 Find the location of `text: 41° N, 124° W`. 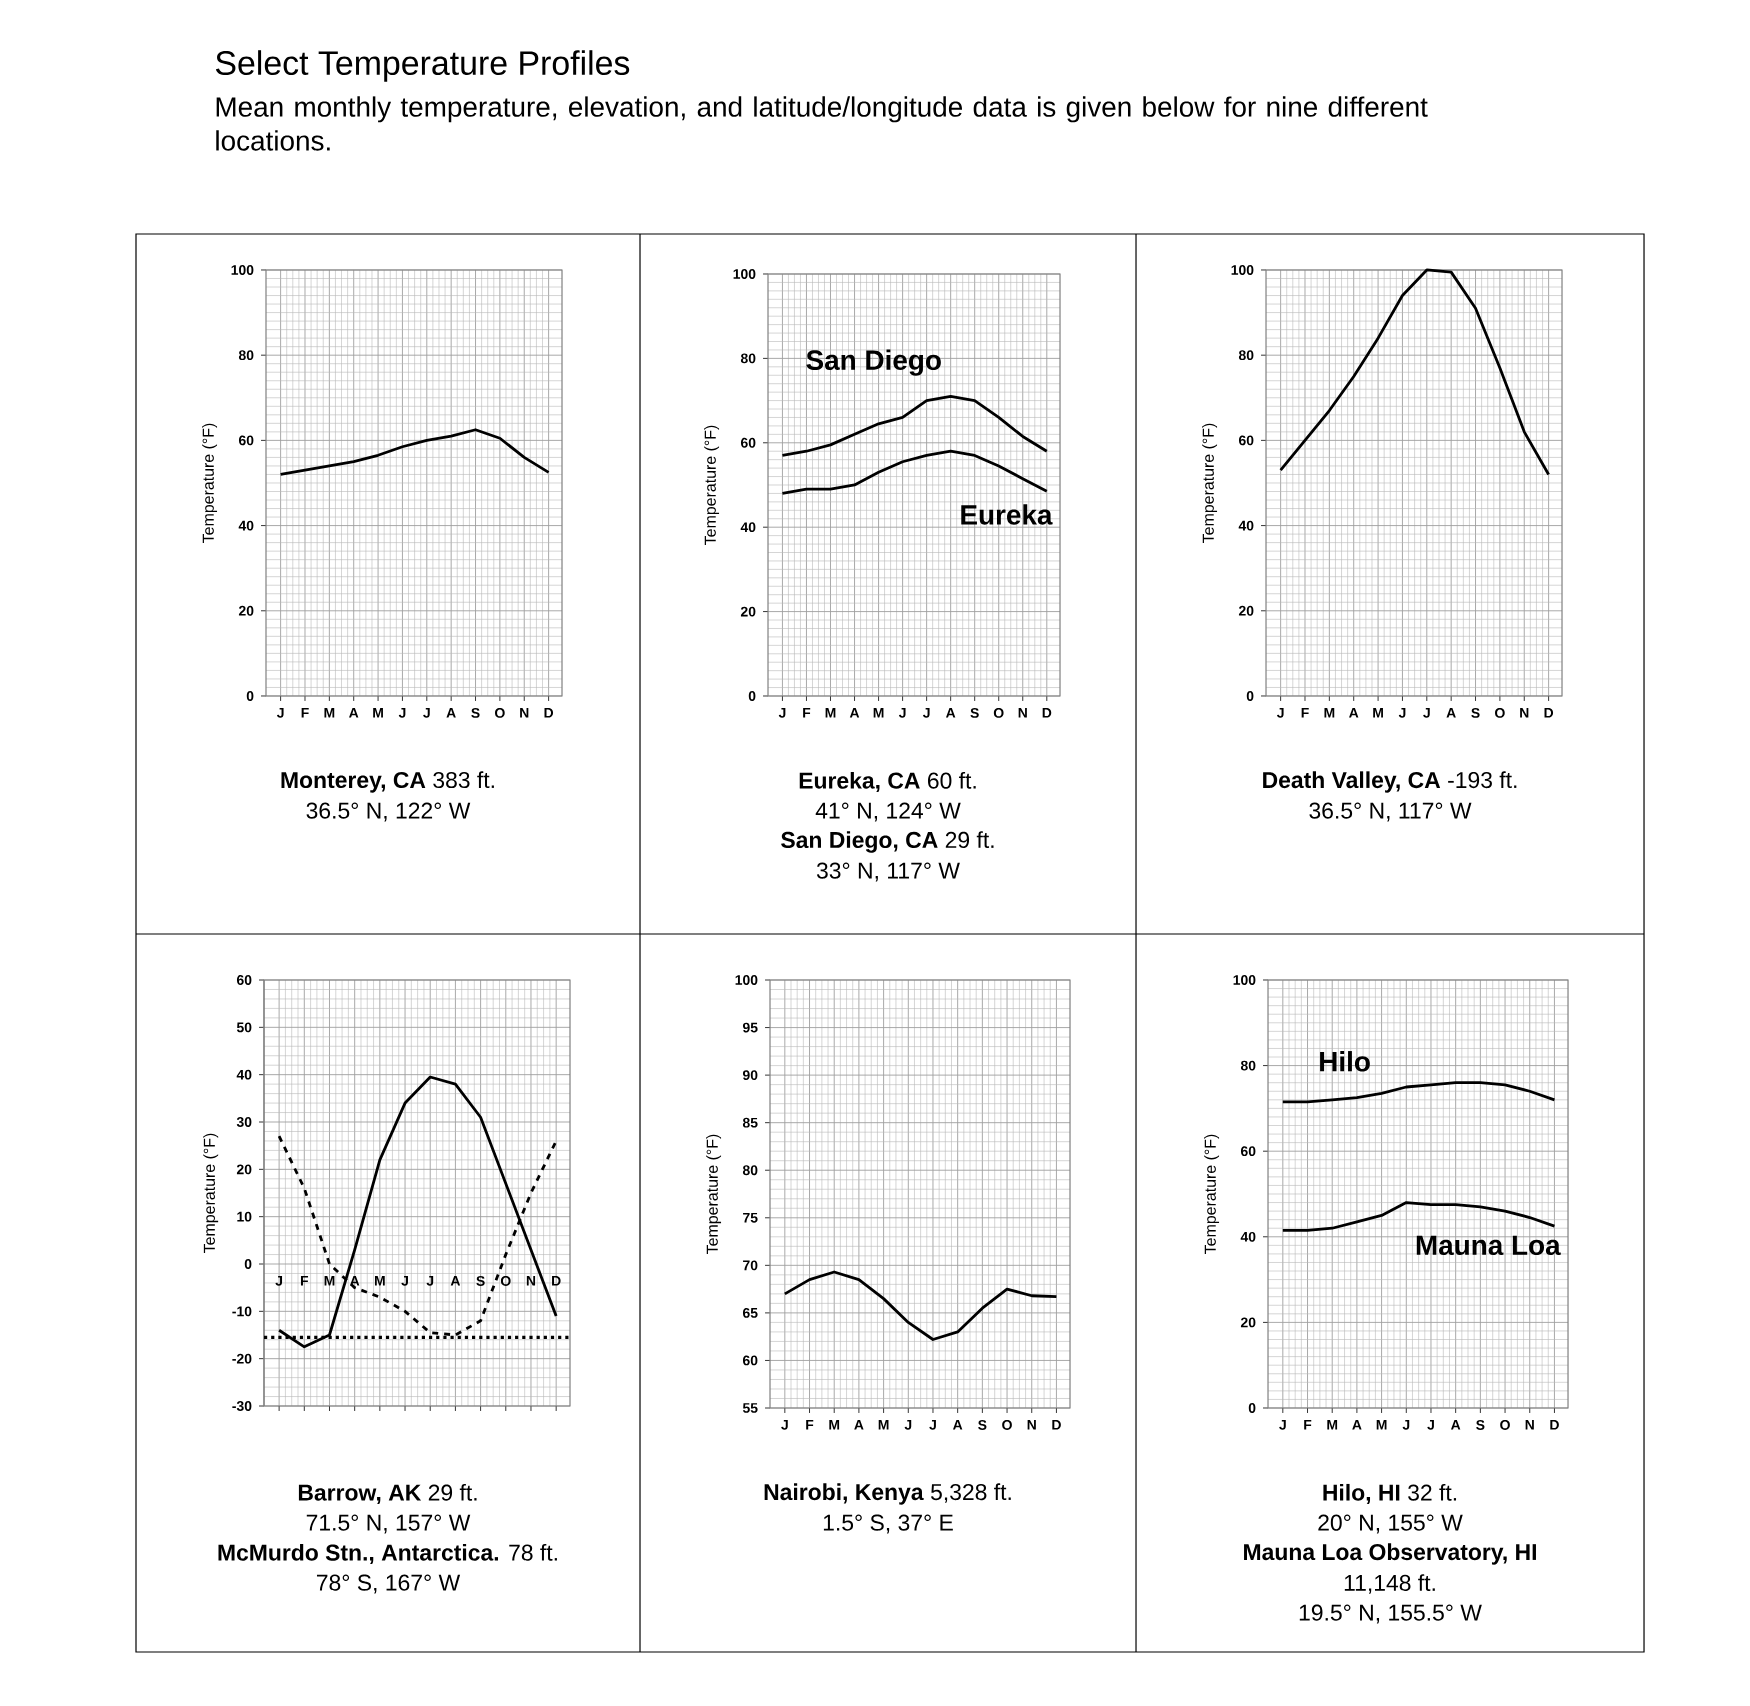

text: 41° N, 124° W is located at coordinates (888, 812).